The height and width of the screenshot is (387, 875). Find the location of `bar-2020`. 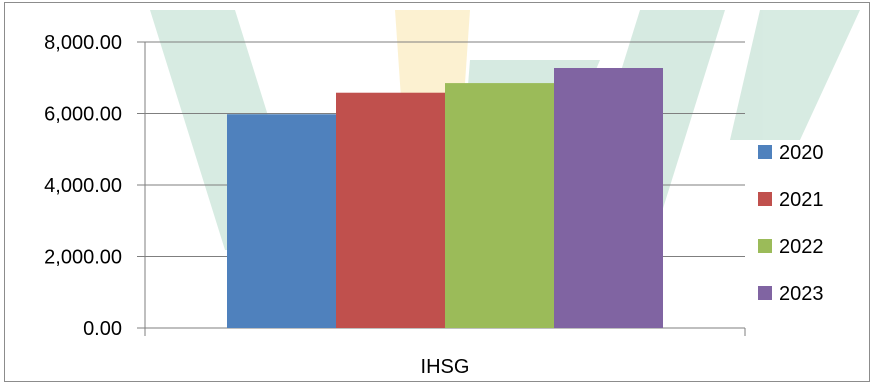

bar-2020 is located at coordinates (281, 221).